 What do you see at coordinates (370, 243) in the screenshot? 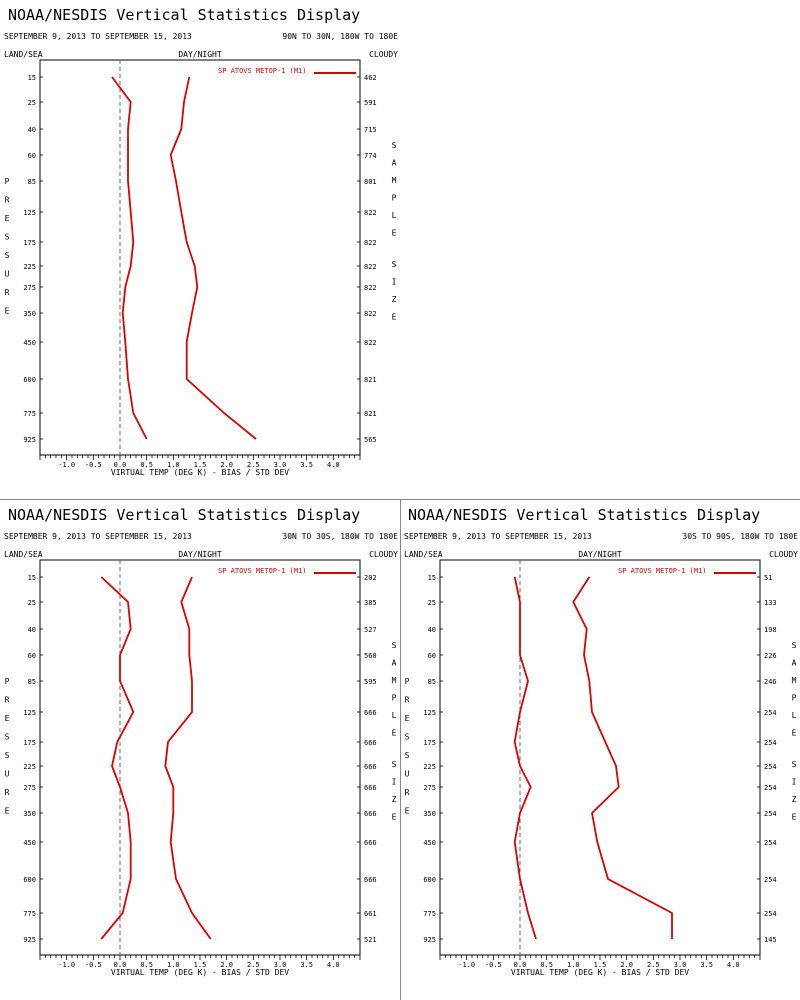
I see `sample-size-label: 822` at bounding box center [370, 243].